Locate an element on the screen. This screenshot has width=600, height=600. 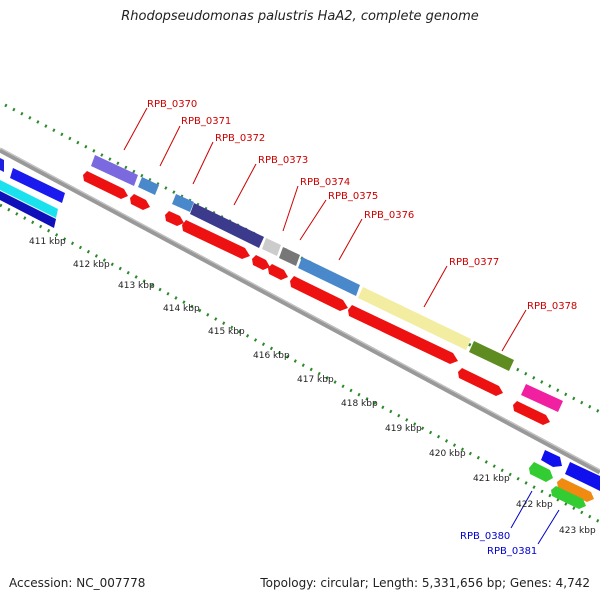
scale-label-421: 421 kbp is located at coordinates (491, 479).